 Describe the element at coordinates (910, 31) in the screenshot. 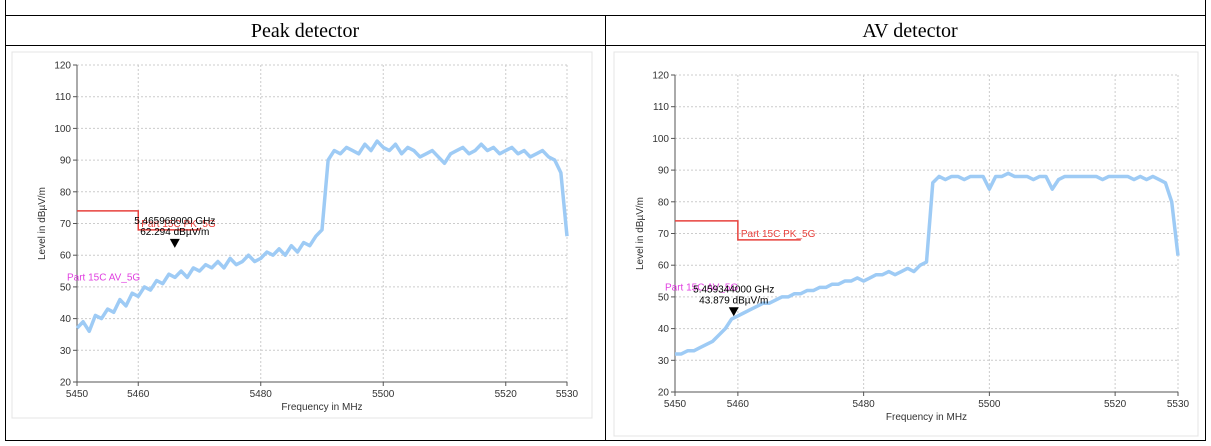

I see `header-cell: AV detector` at that location.